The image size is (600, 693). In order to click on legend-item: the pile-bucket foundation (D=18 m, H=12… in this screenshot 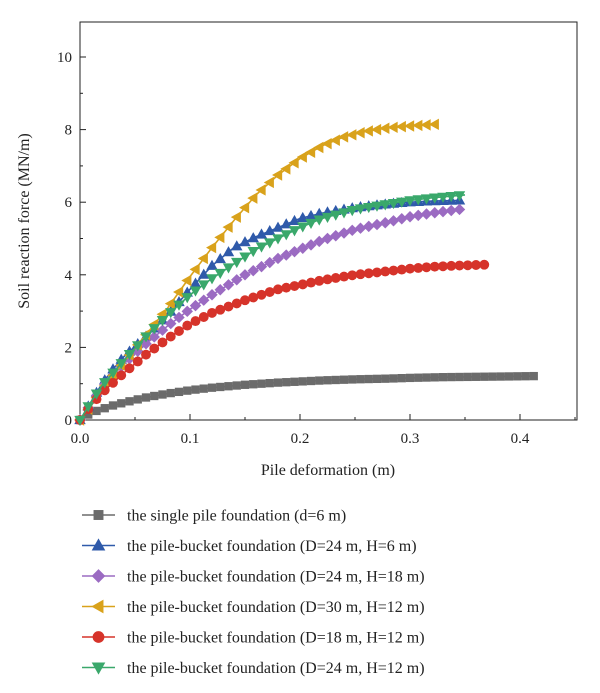, I will do `click(253, 638)`.